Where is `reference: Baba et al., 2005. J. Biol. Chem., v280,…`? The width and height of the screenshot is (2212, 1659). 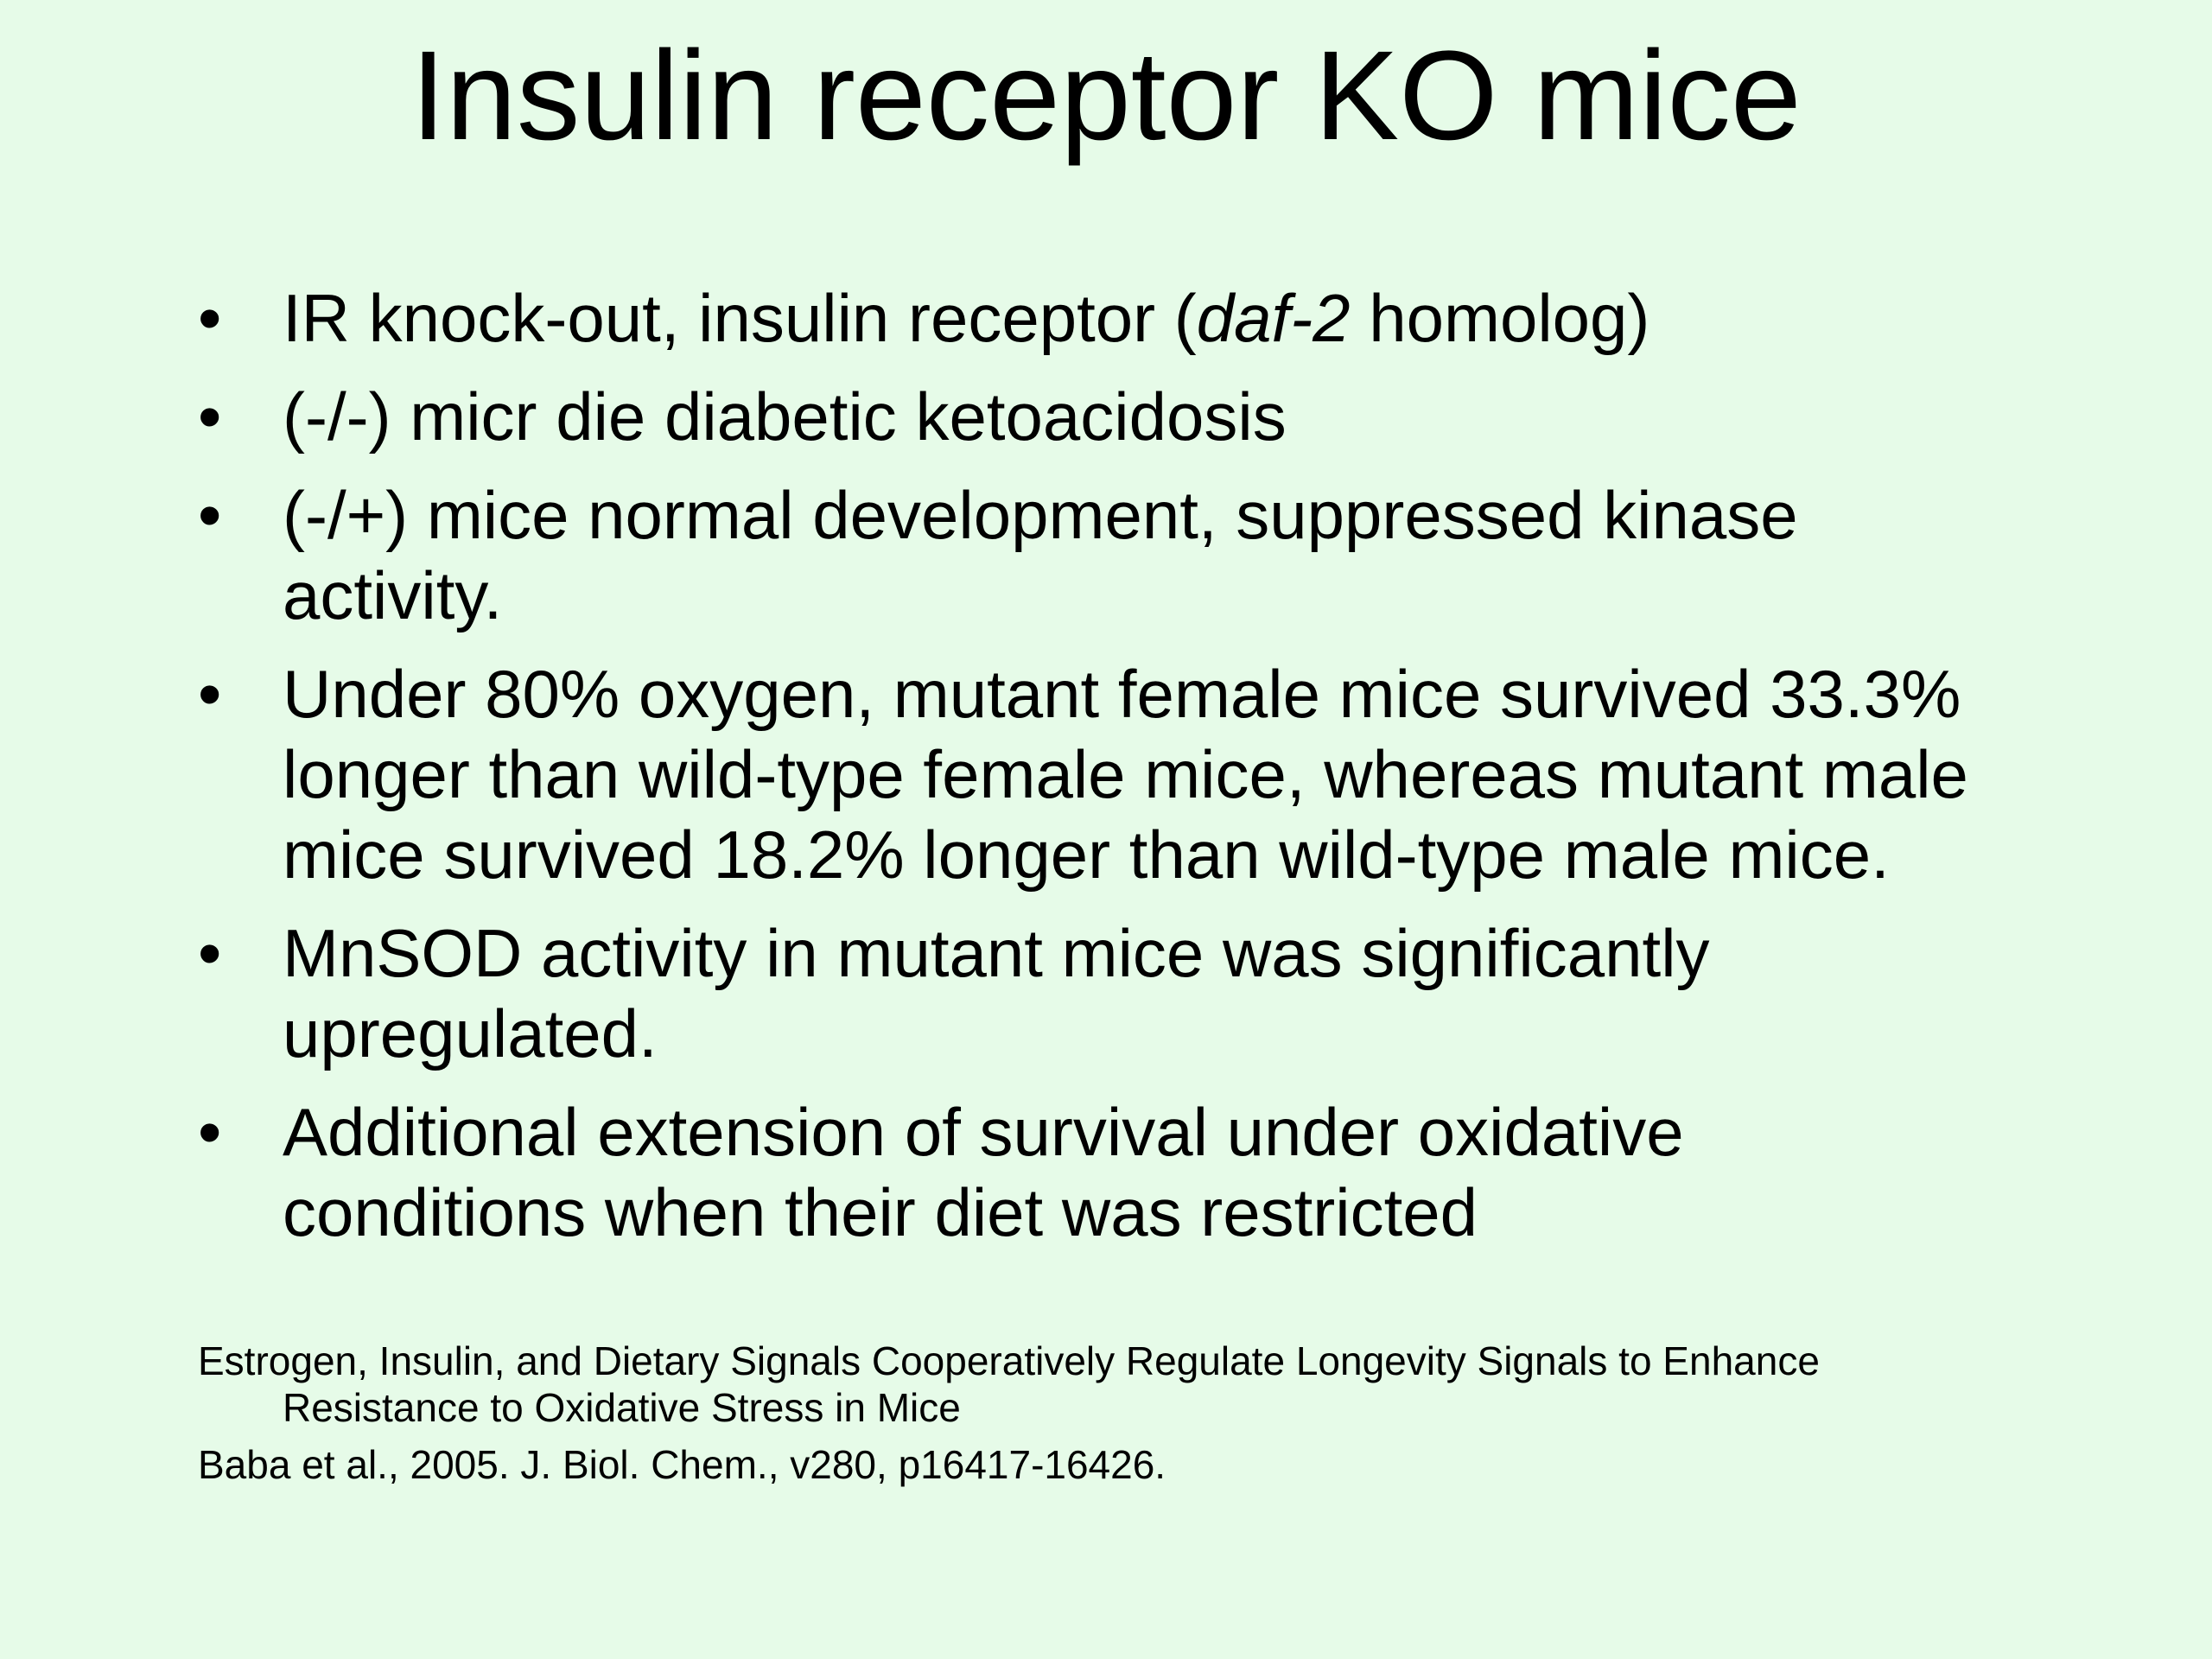 reference: Baba et al., 2005. J. Biol. Chem., v280,… is located at coordinates (682, 1464).